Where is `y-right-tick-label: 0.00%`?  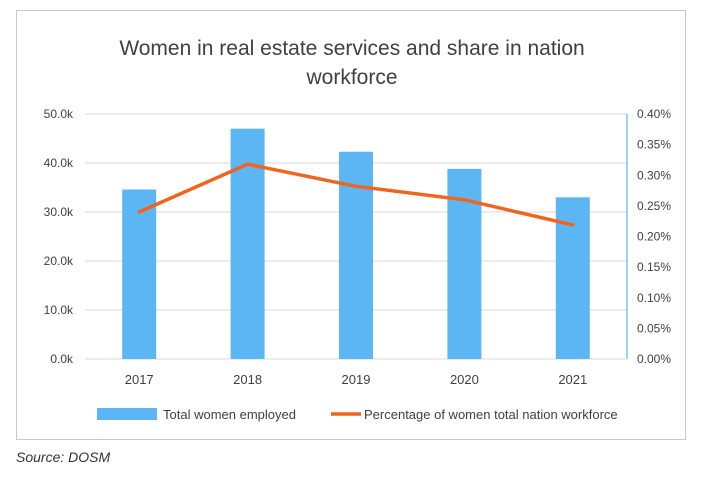 y-right-tick-label: 0.00% is located at coordinates (654, 359).